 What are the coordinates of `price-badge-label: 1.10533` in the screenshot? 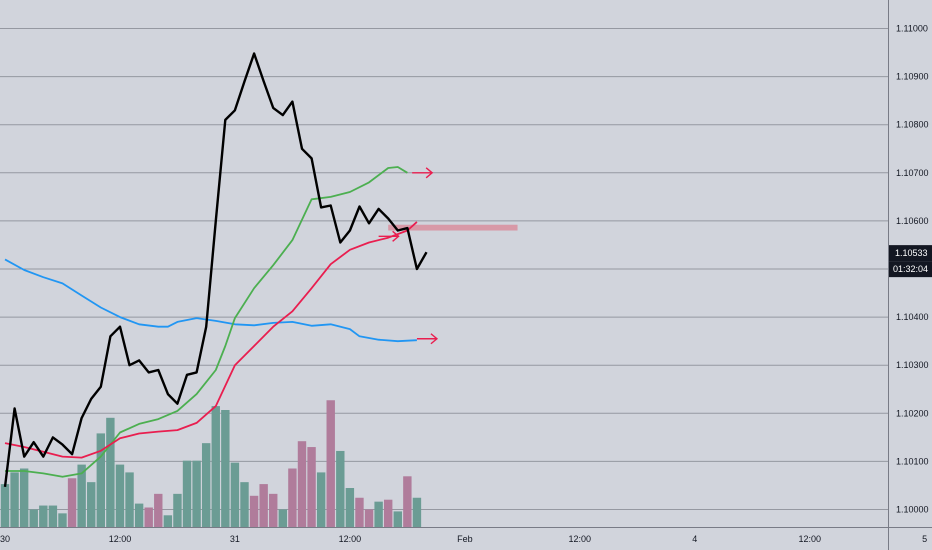 It's located at (911, 253).